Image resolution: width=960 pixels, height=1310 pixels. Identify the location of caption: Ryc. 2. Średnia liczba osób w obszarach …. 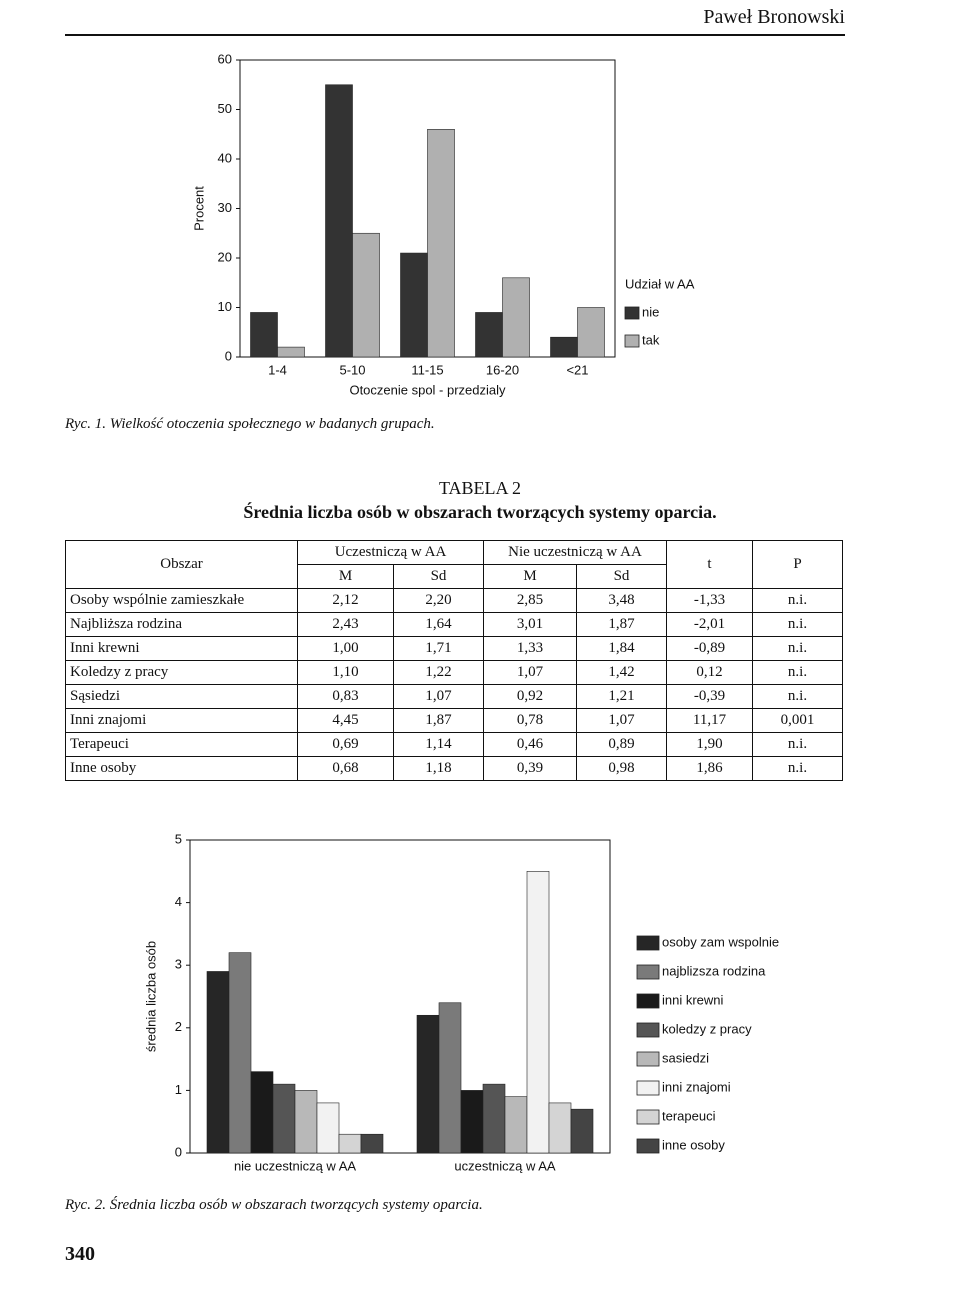
(274, 1205).